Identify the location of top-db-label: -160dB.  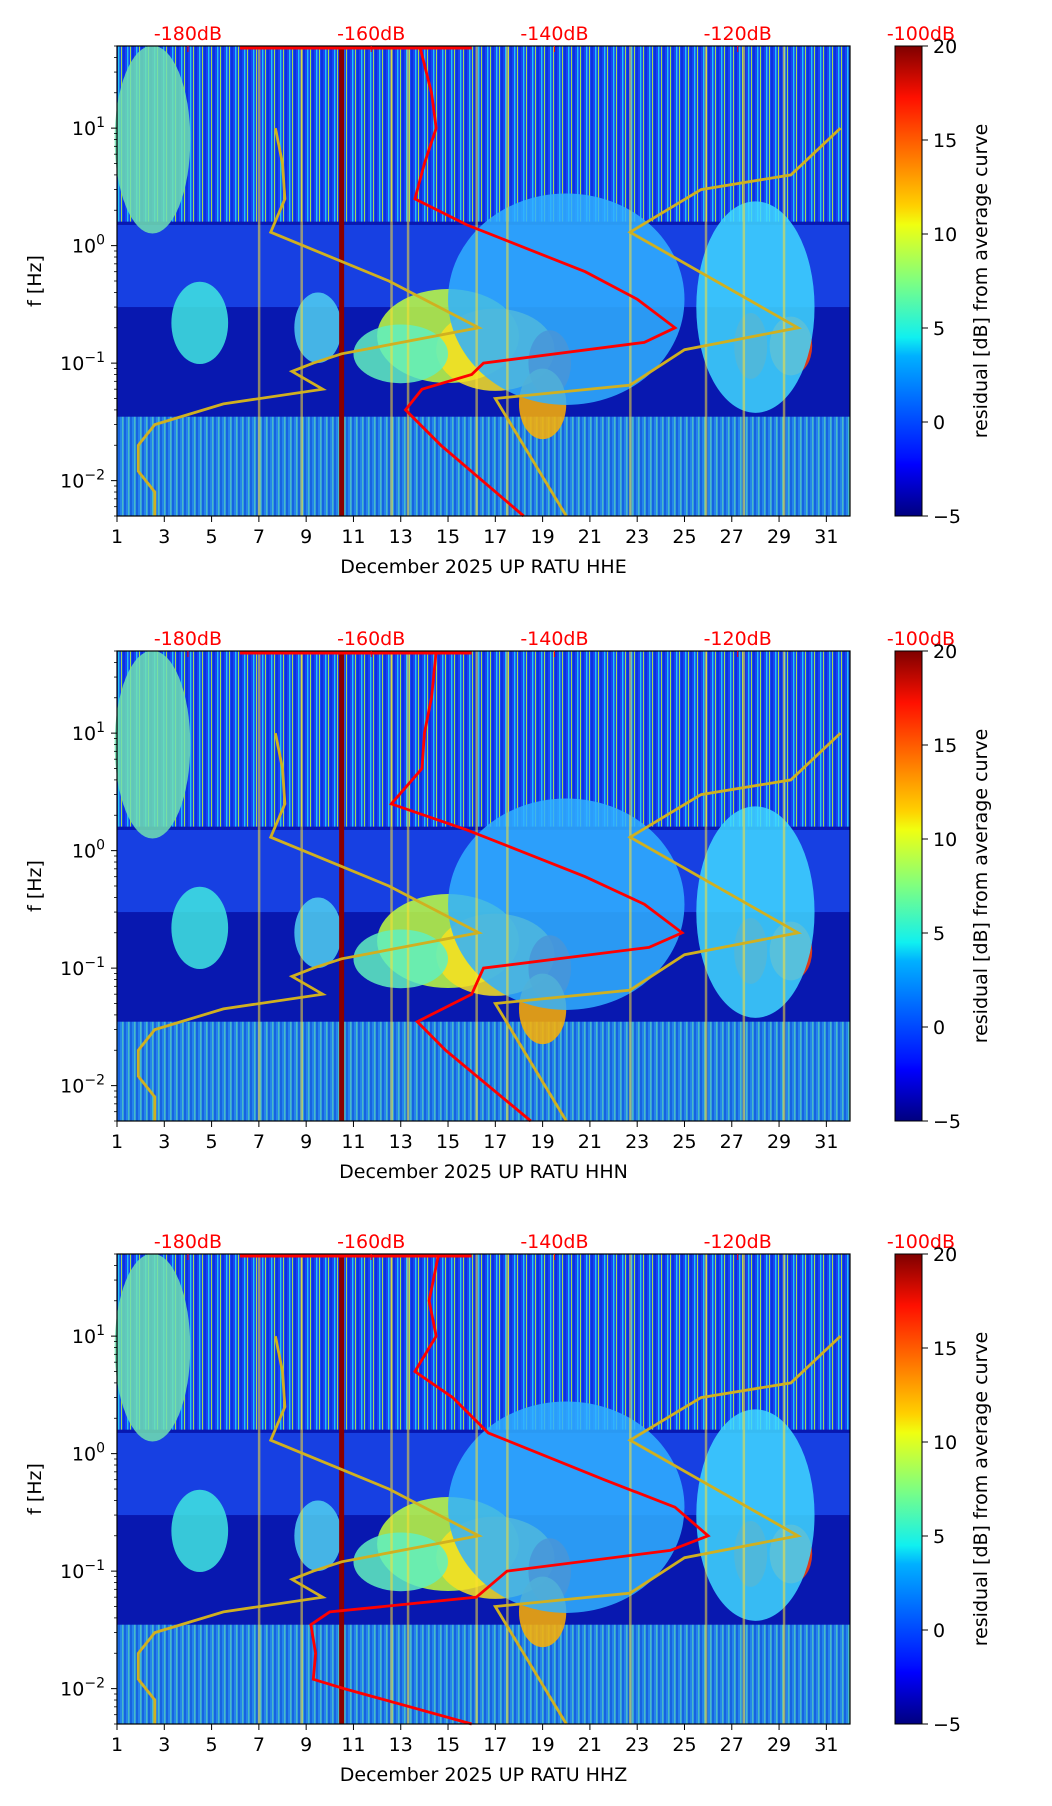
(371, 1242).